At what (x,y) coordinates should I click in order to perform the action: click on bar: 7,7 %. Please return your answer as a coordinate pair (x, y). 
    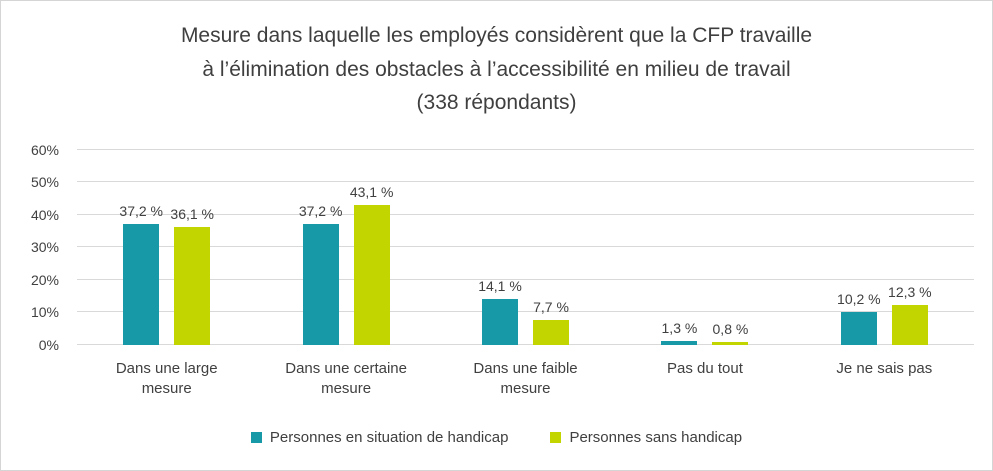
    Looking at the image, I should click on (551, 322).